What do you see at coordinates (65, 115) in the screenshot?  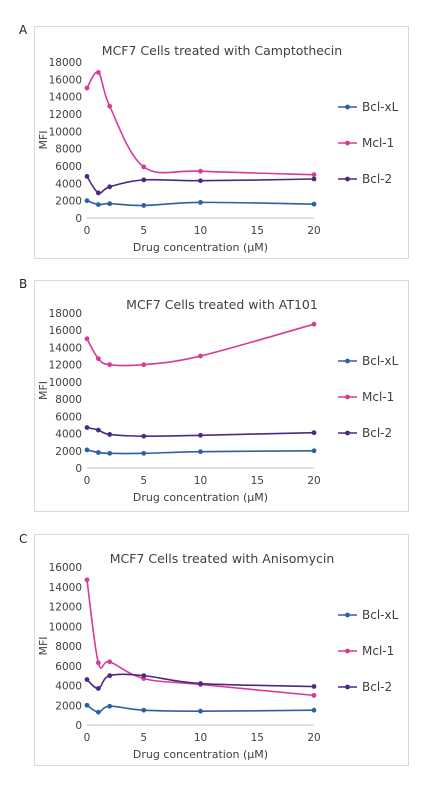 I see `y-tick-label: 12000` at bounding box center [65, 115].